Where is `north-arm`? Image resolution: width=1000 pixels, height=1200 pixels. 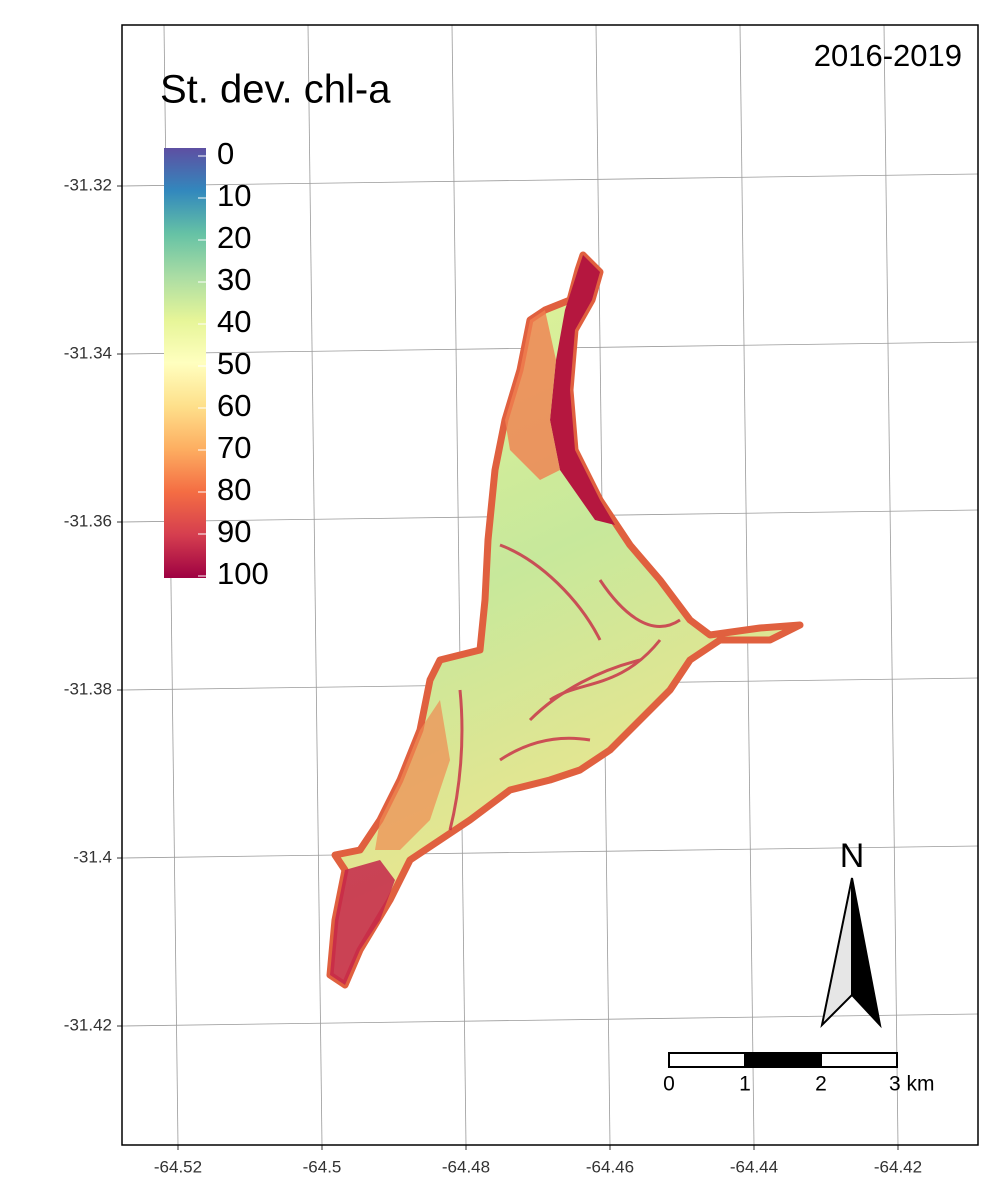
north-arm is located at coordinates (582, 390).